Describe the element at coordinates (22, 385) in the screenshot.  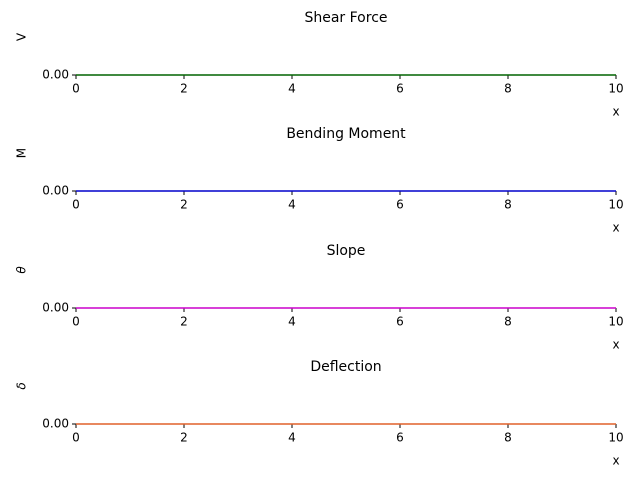
I see `y-axis-label: δ` at that location.